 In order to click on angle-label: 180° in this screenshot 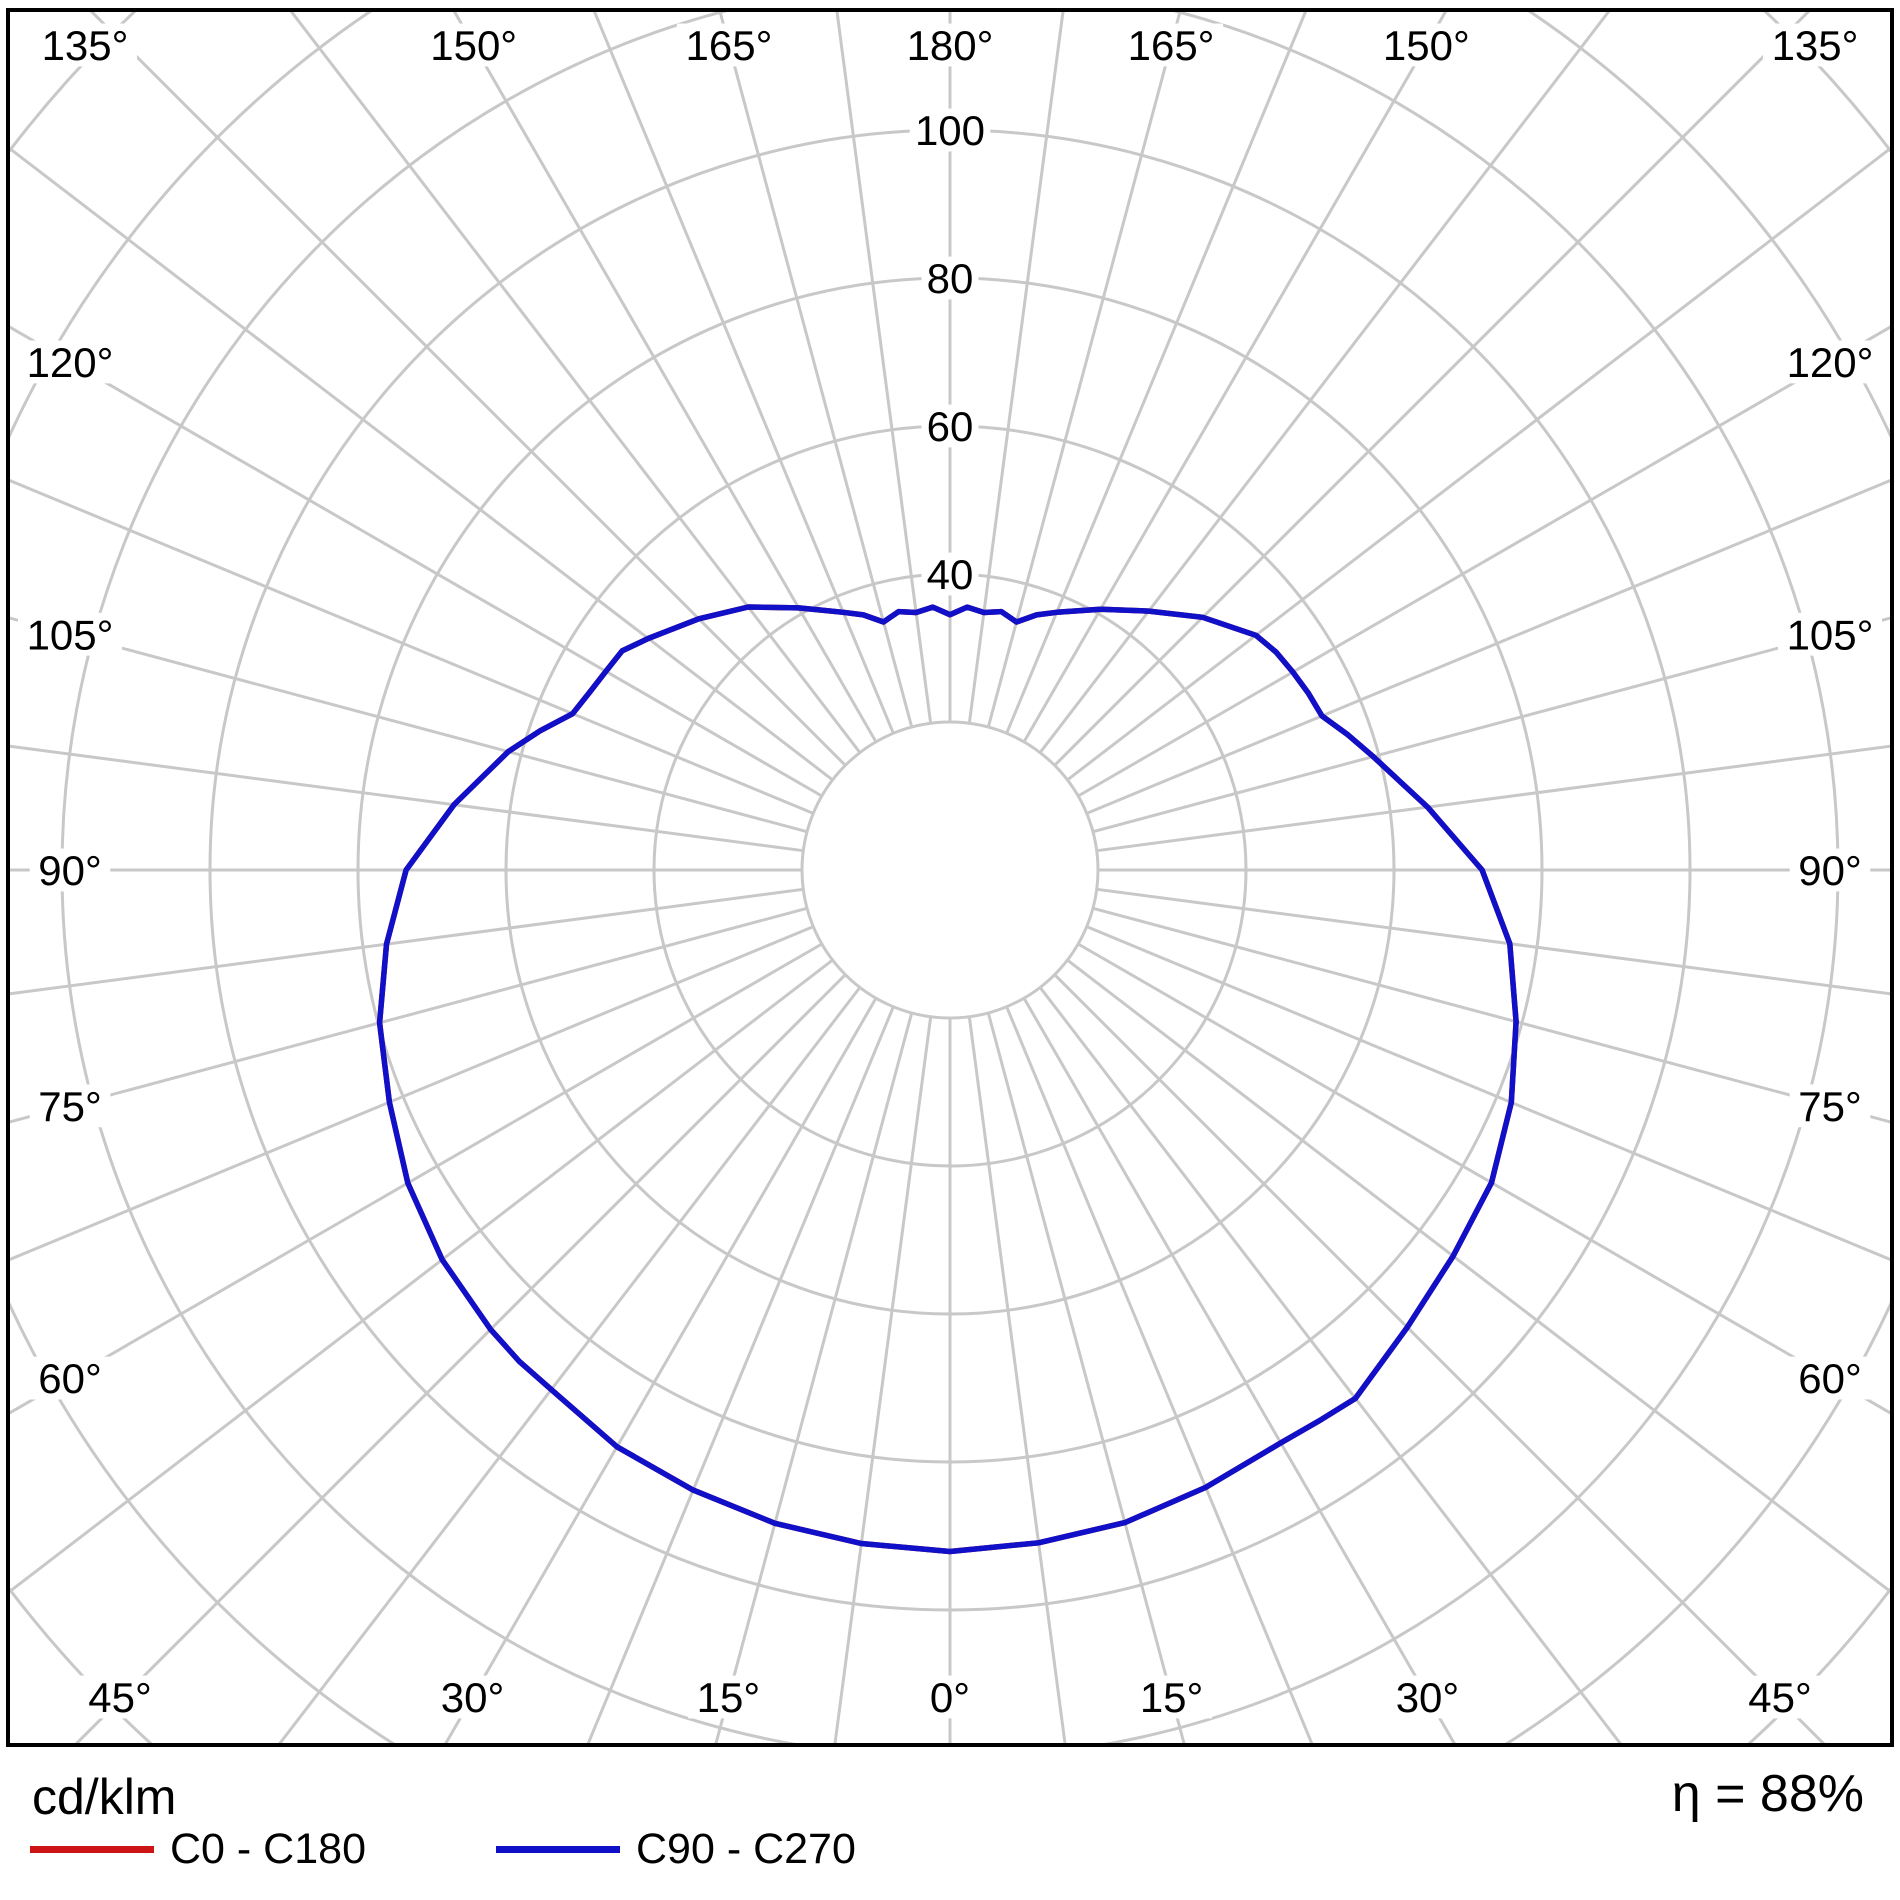, I will do `click(950, 45)`.